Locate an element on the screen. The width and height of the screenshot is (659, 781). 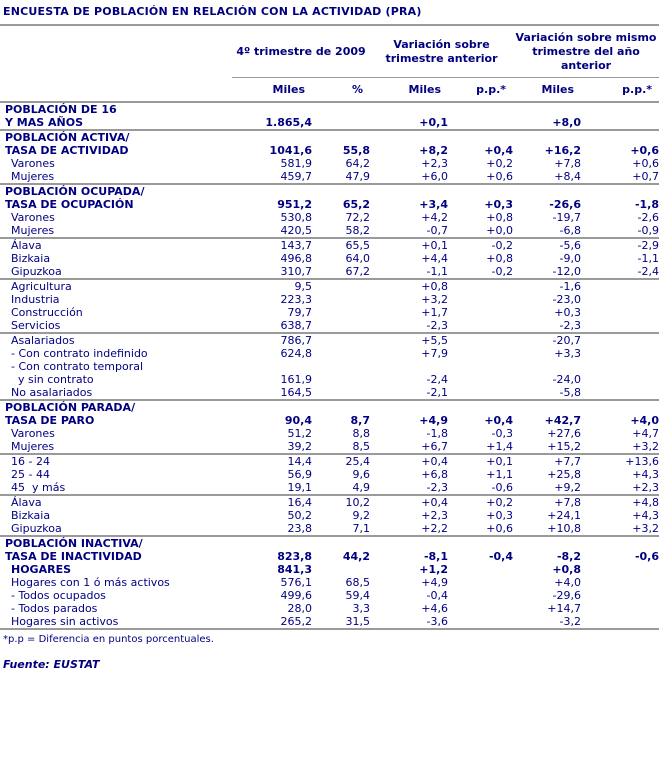
row-label-line: Agricultura is located at coordinates (41, 286).